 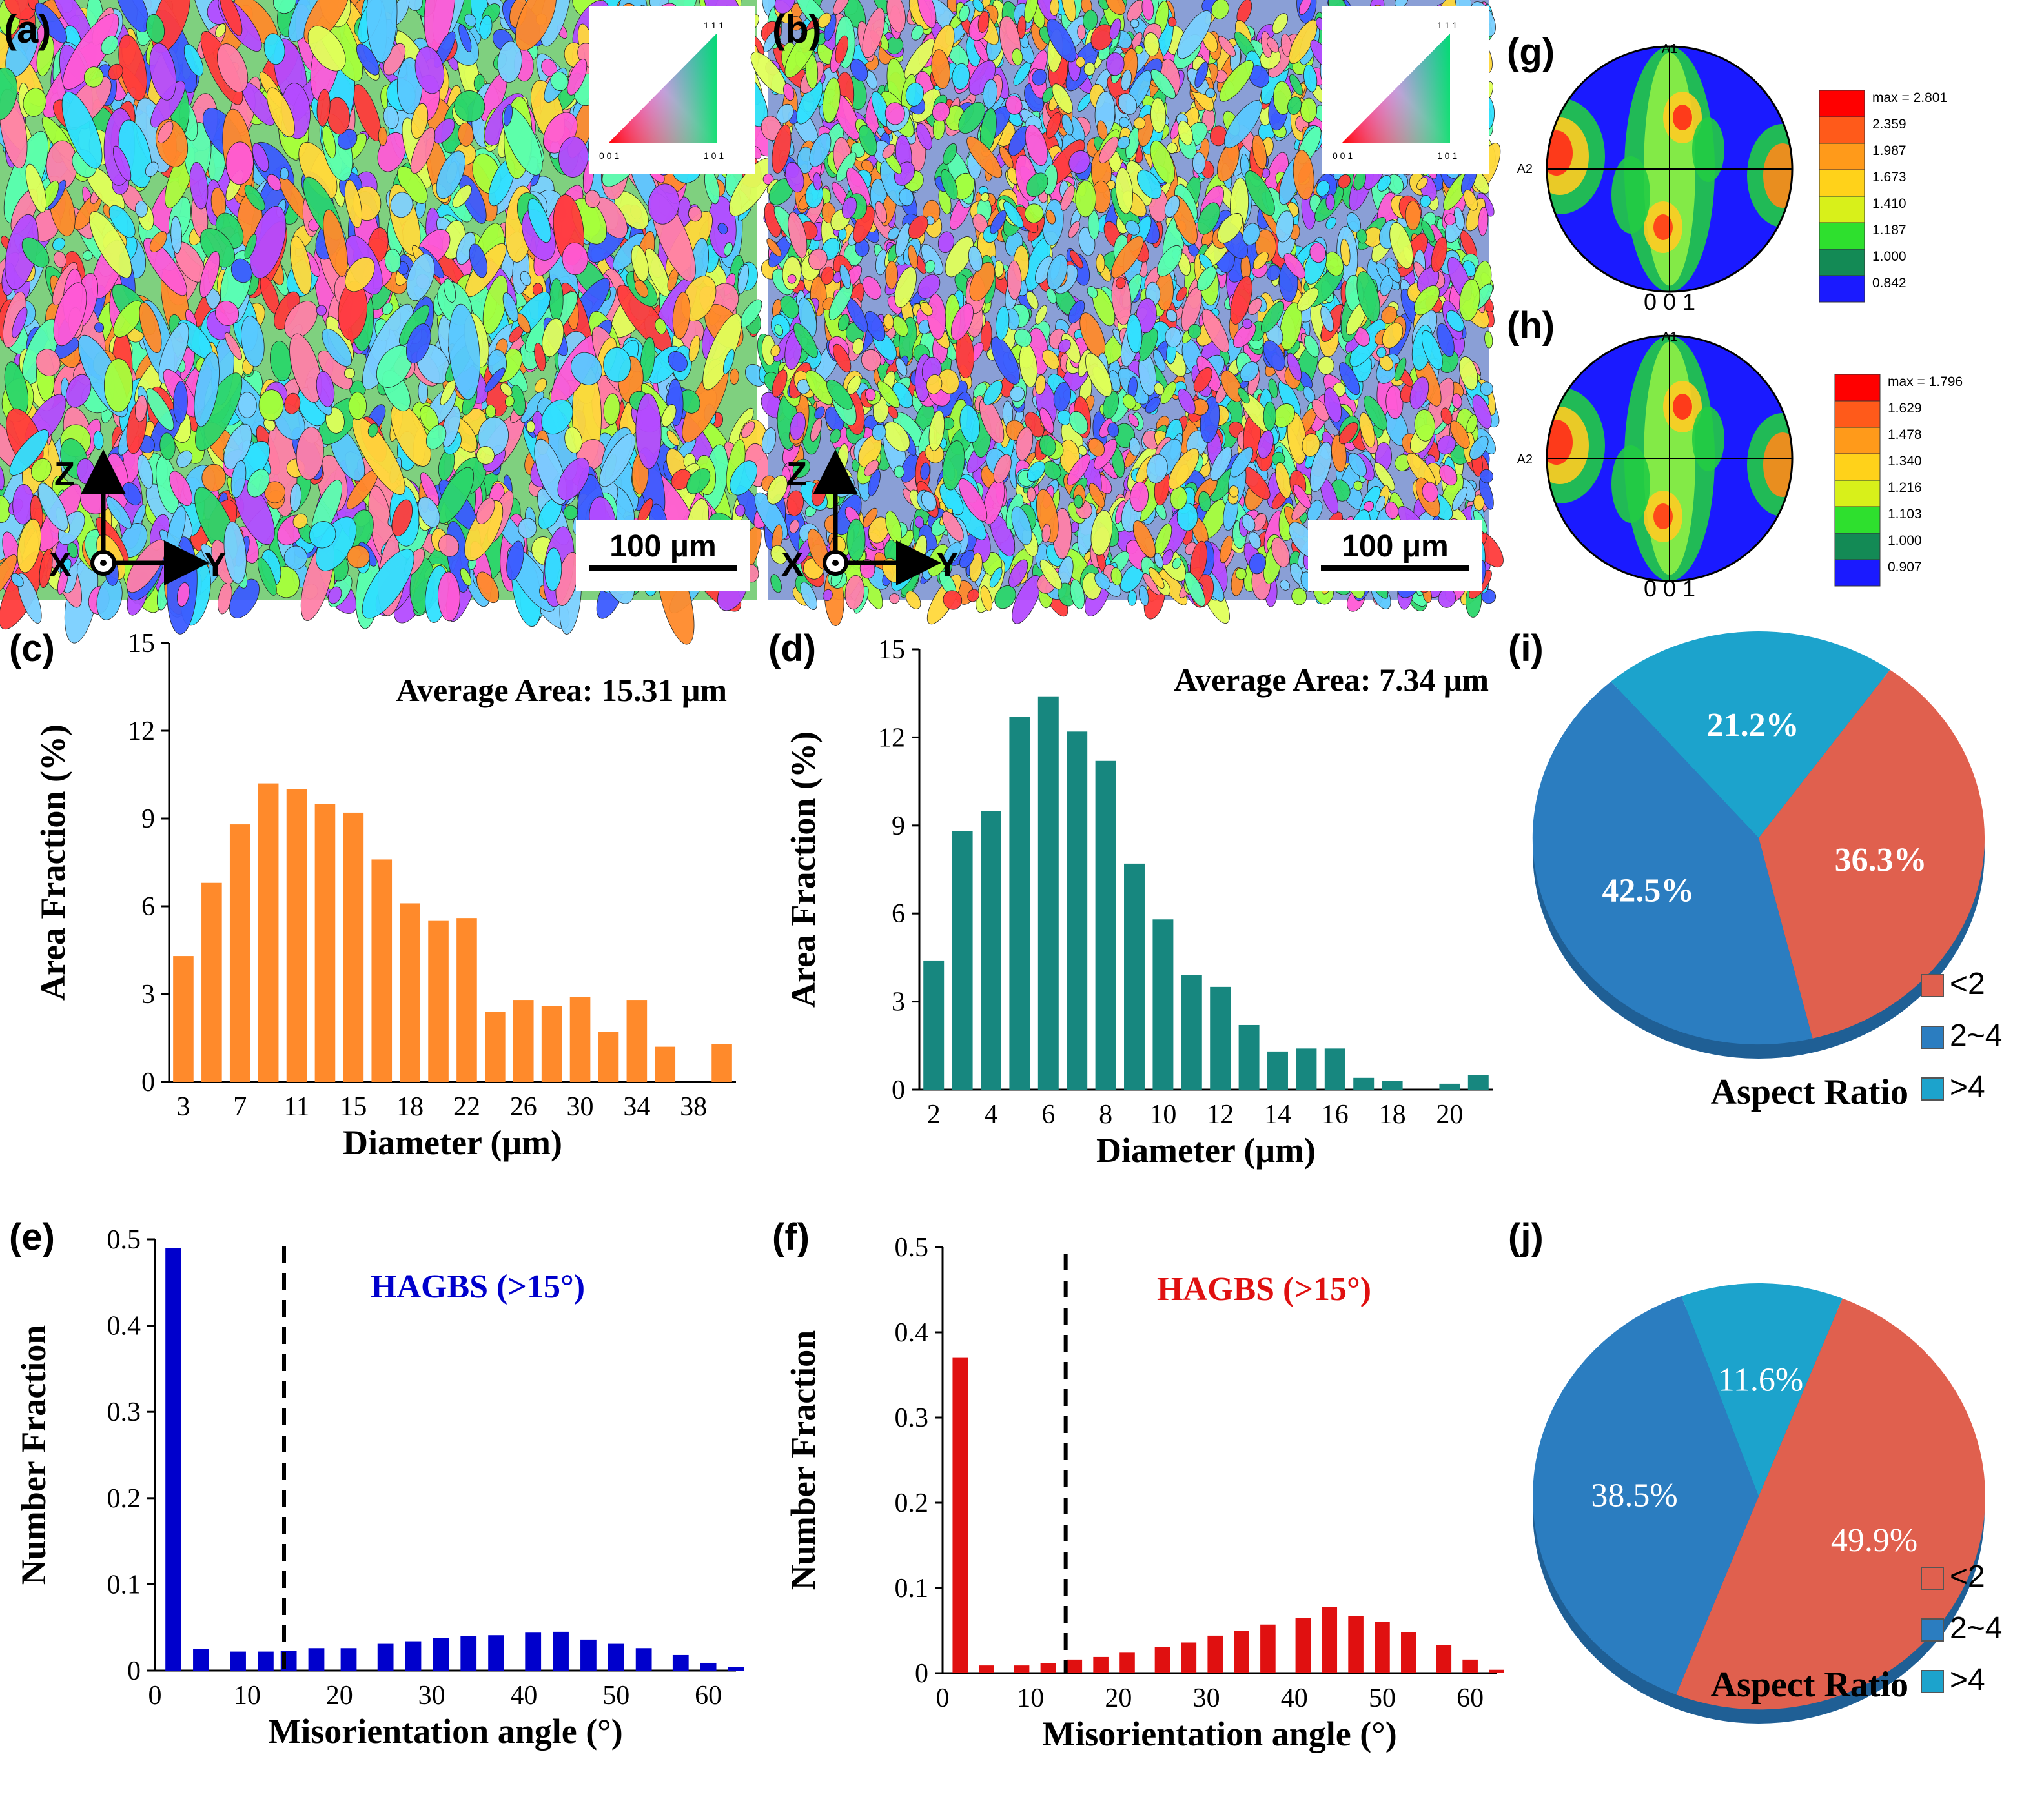 I want to click on legend-value: 1.000, so click(x=1905, y=541).